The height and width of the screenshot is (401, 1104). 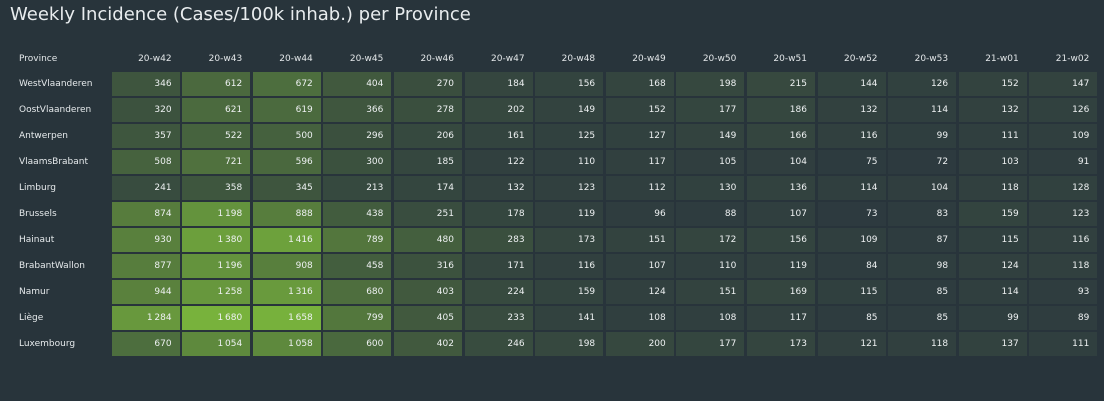 I want to click on header-week: 20-w48, so click(x=578, y=59).